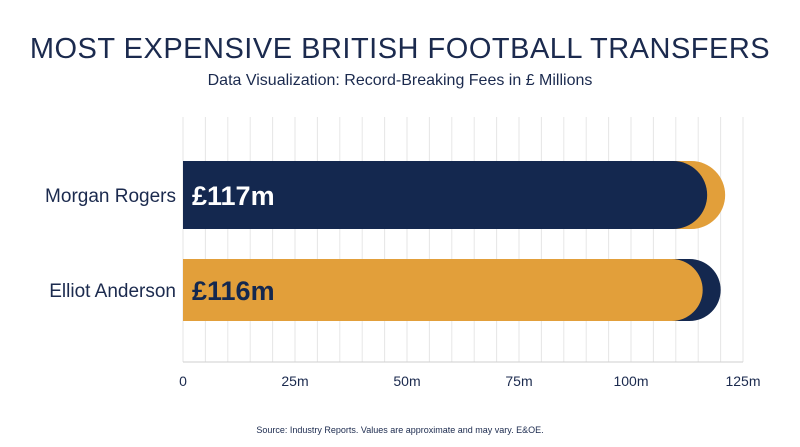  Describe the element at coordinates (630, 381) in the screenshot. I see `x-tick-label: 100m` at that location.